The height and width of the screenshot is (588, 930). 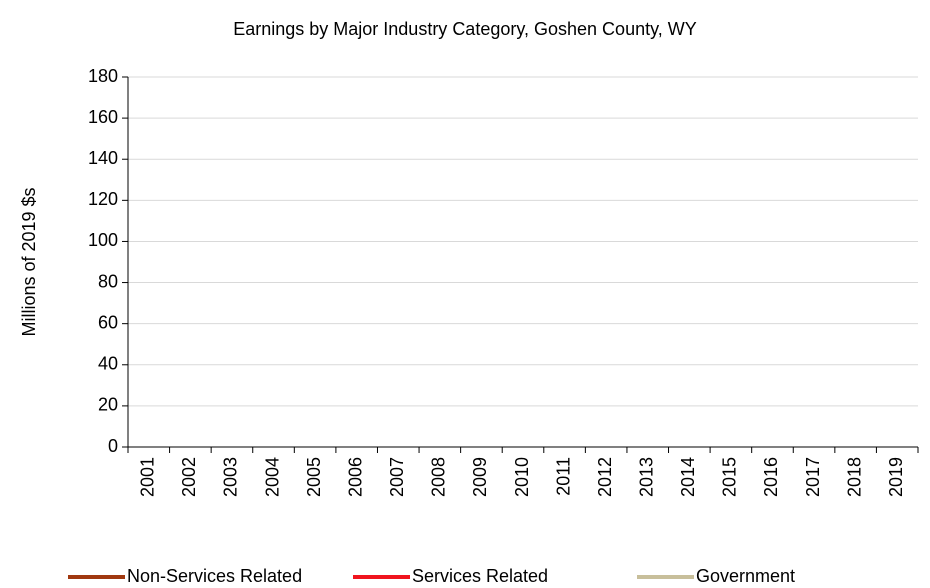 I want to click on legend-label: Services Related, so click(x=480, y=576).